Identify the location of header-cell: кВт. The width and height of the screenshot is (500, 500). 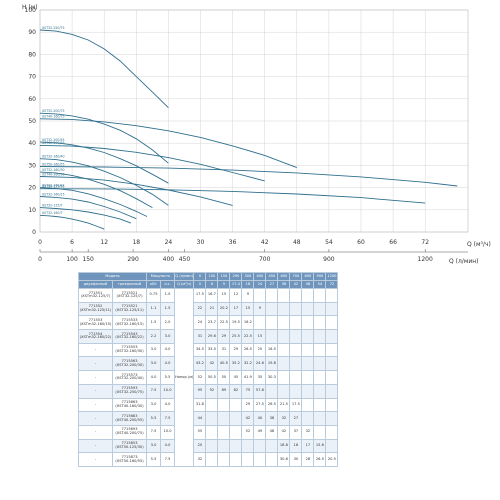
(153, 284).